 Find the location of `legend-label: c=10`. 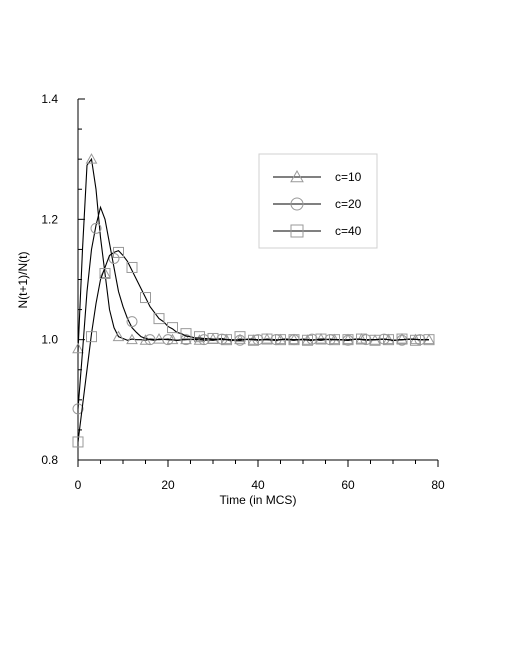

legend-label: c=10 is located at coordinates (348, 177).